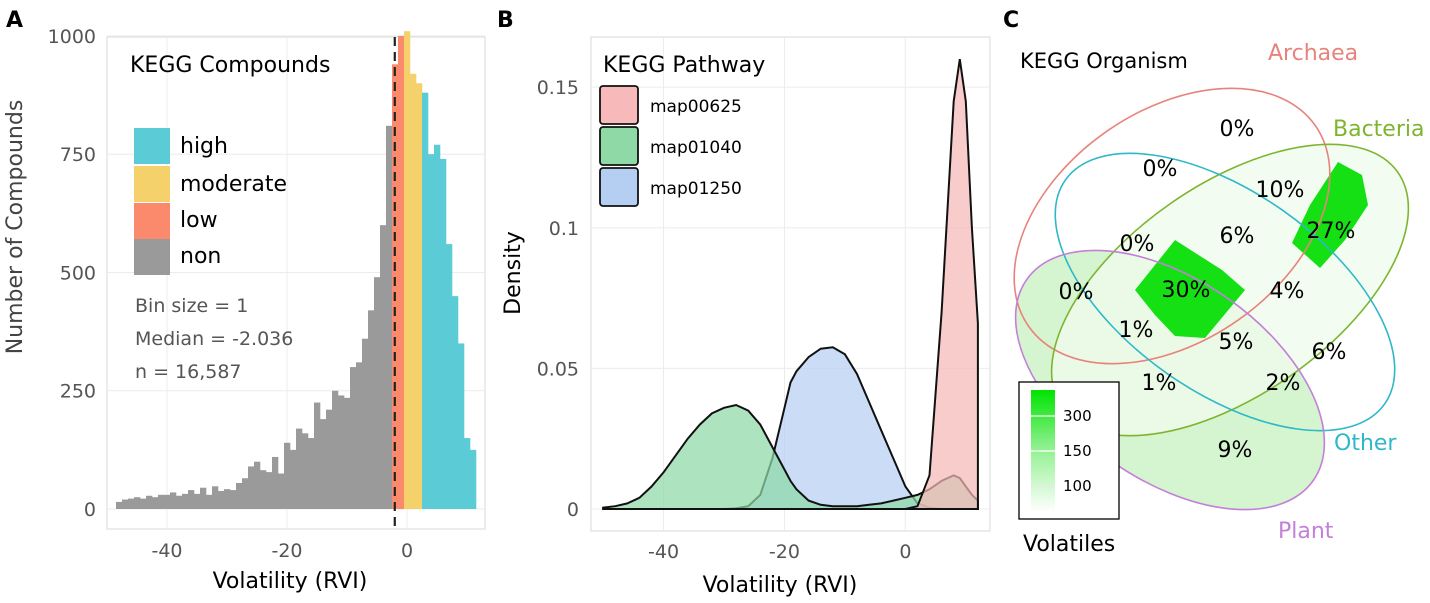 This screenshot has width=1430, height=603. What do you see at coordinates (1306, 531) in the screenshot?
I see `set-label-plant: Plant` at bounding box center [1306, 531].